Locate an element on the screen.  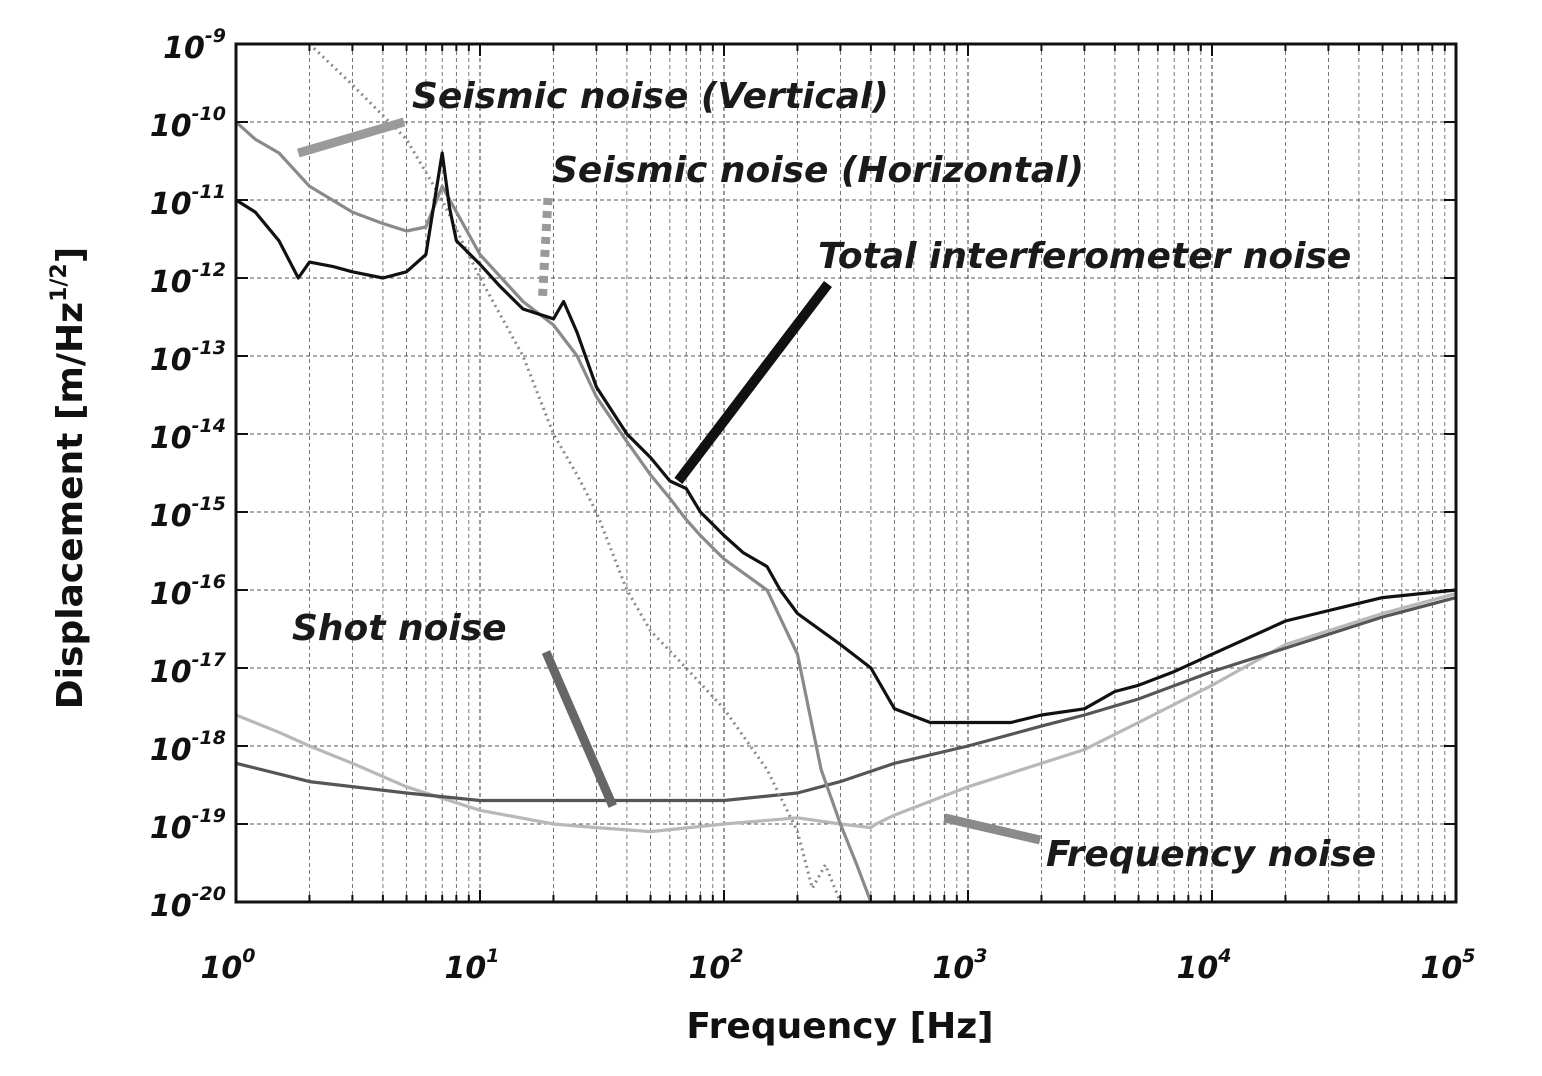
y-tick-label: 10-16 is located at coordinates (188, 591).